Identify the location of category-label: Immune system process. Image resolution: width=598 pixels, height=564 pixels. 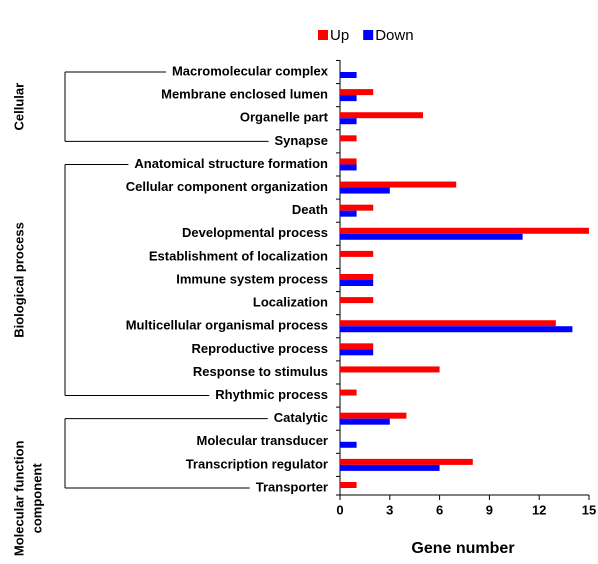
(252, 278).